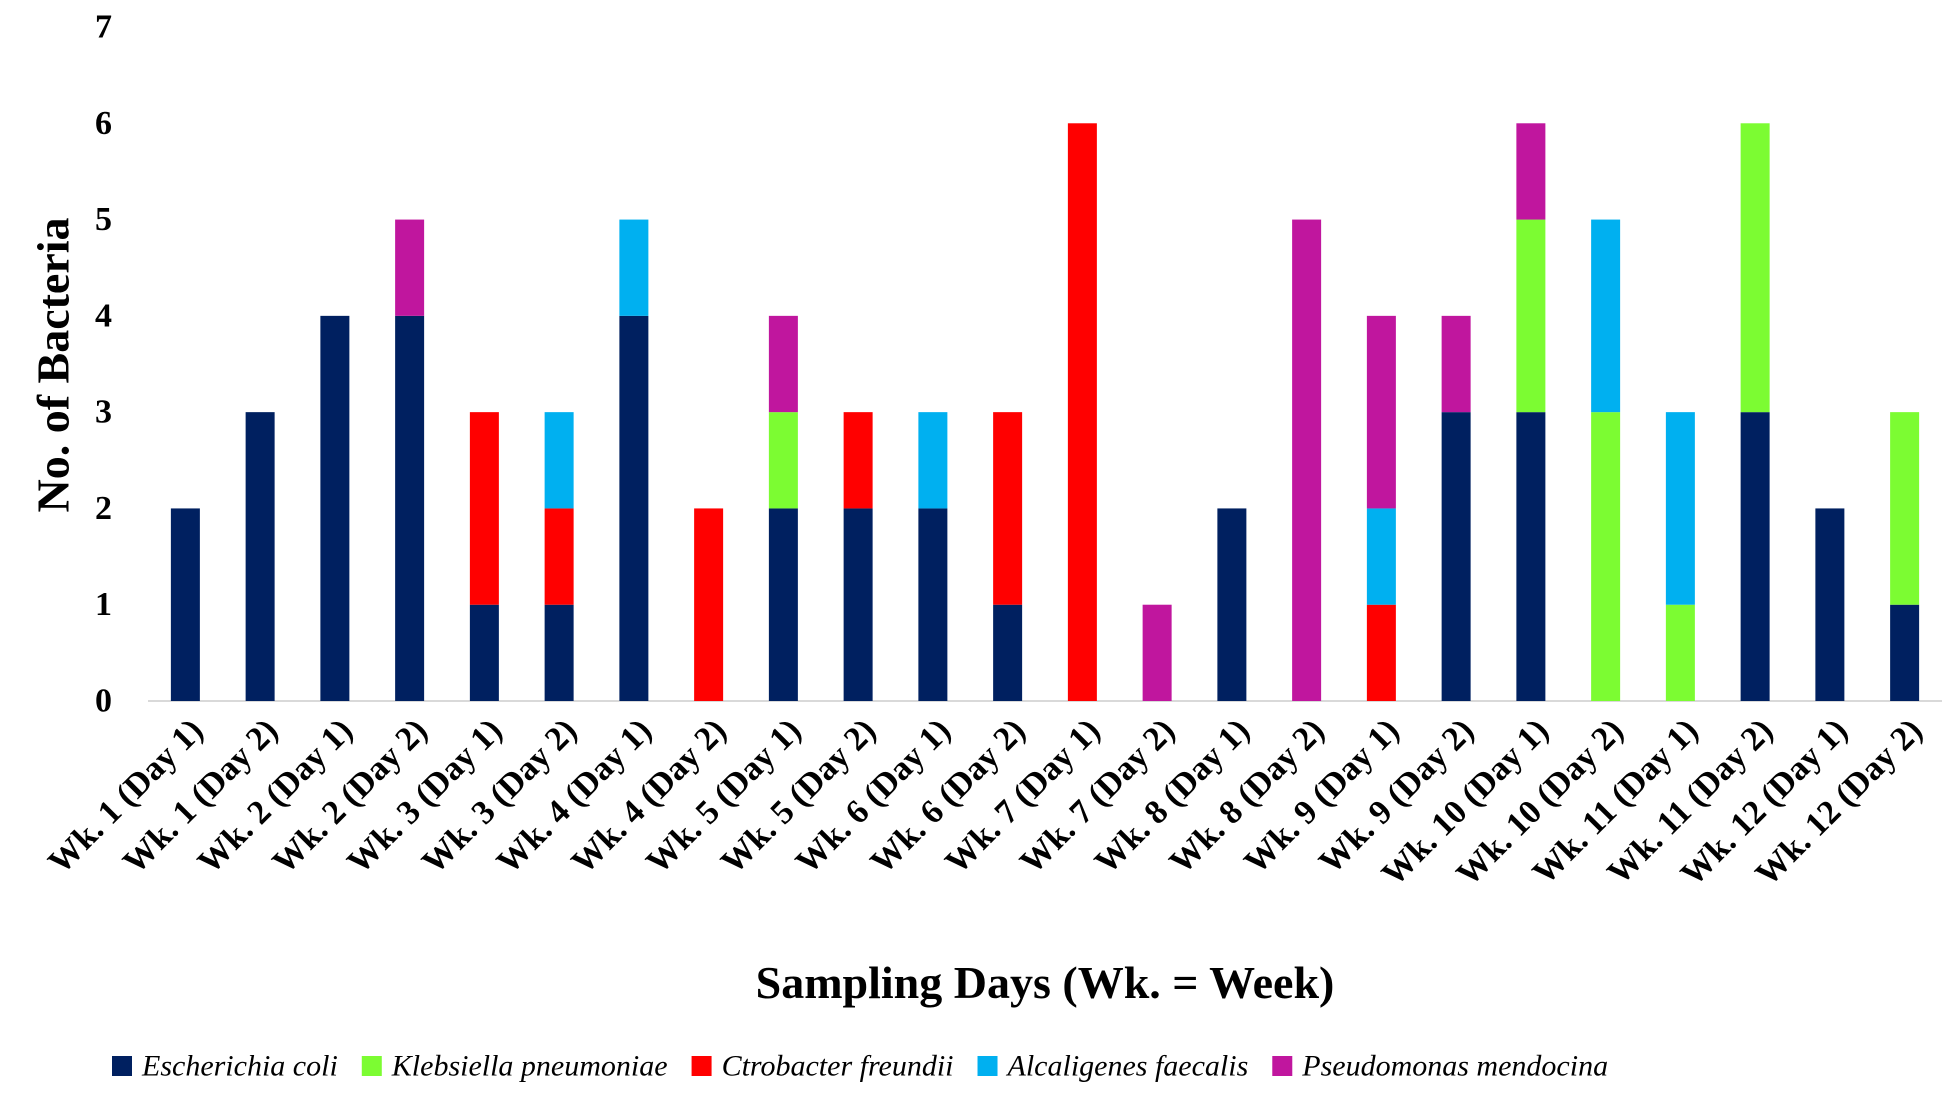  Describe the element at coordinates (103, 508) in the screenshot. I see `y-tick-label: 2` at that location.